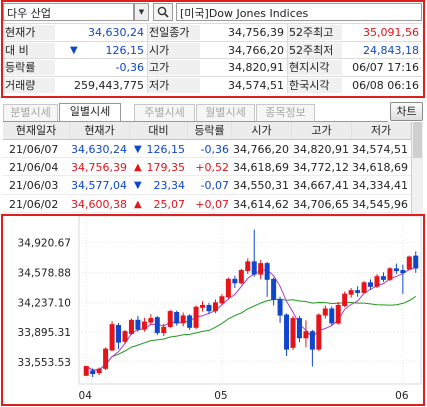  Describe the element at coordinates (212, 31) in the screenshot. I see `quote-row: 현재가 34,630,24 전일종가 34,756,39 52주최고 35,091,56` at that location.